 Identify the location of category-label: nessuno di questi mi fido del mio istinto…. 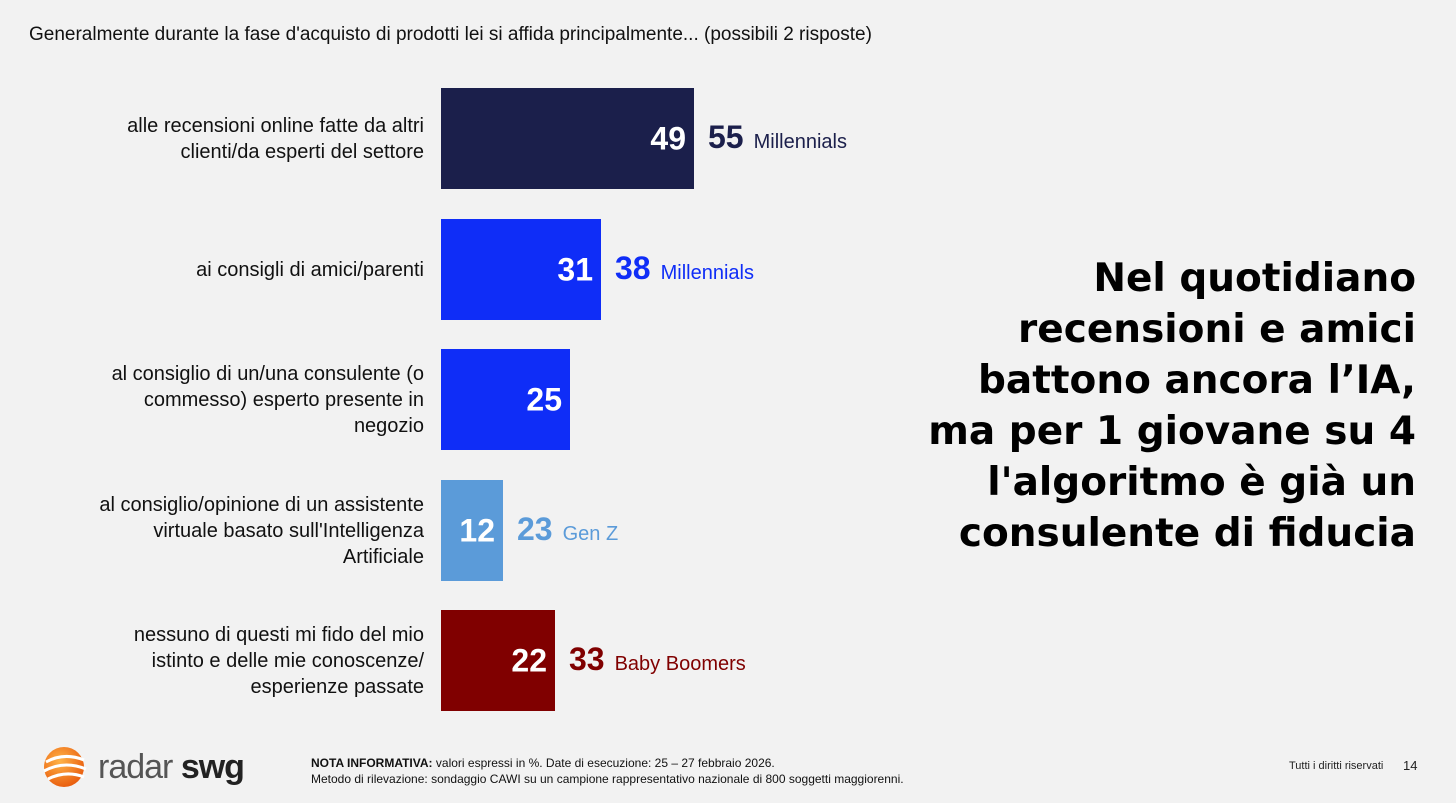
(244, 661).